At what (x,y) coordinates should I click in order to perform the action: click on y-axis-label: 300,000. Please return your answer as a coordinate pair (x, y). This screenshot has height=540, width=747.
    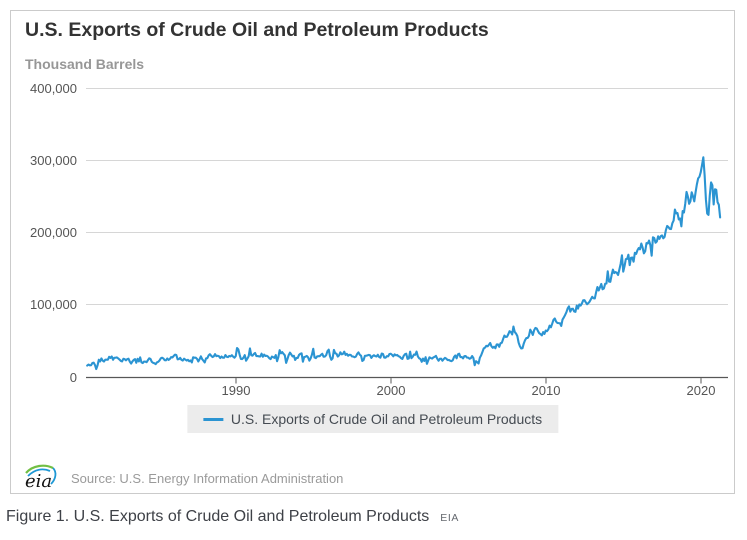
    Looking at the image, I should click on (53, 160).